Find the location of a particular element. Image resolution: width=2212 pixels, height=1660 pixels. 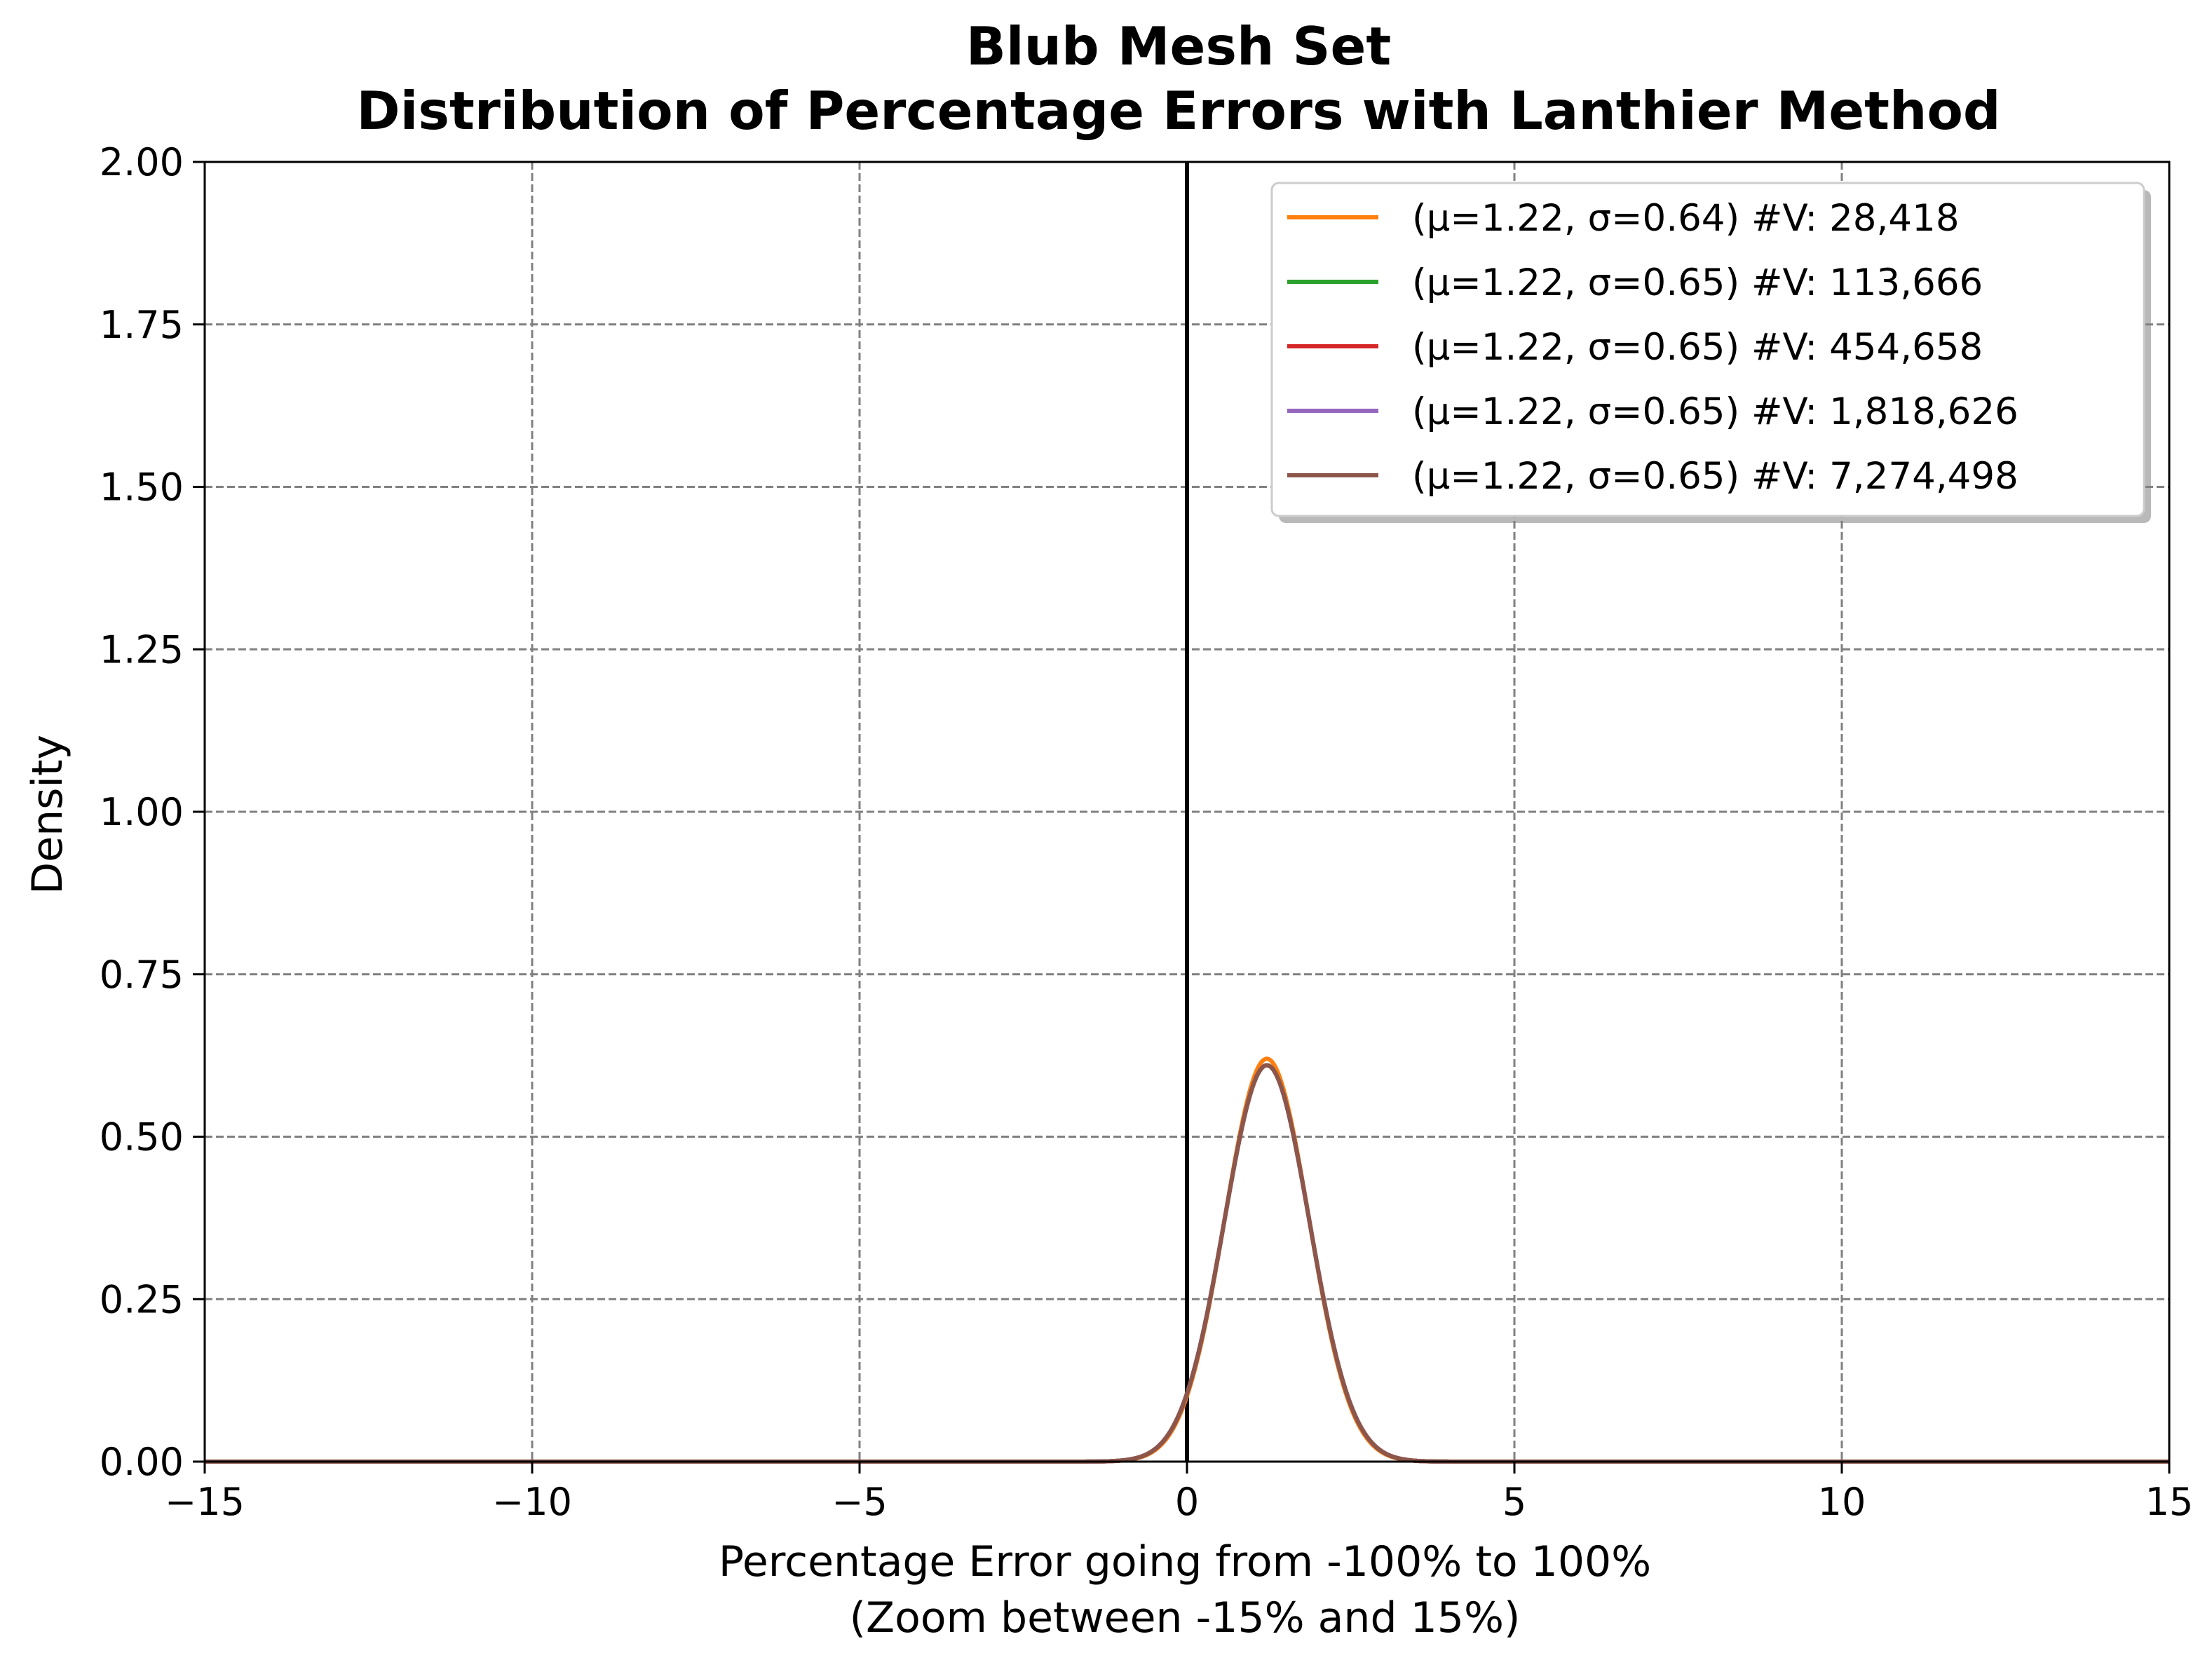

legend-label: (μ=1.22, σ=0.64) #V: 28,418 is located at coordinates (1686, 218).